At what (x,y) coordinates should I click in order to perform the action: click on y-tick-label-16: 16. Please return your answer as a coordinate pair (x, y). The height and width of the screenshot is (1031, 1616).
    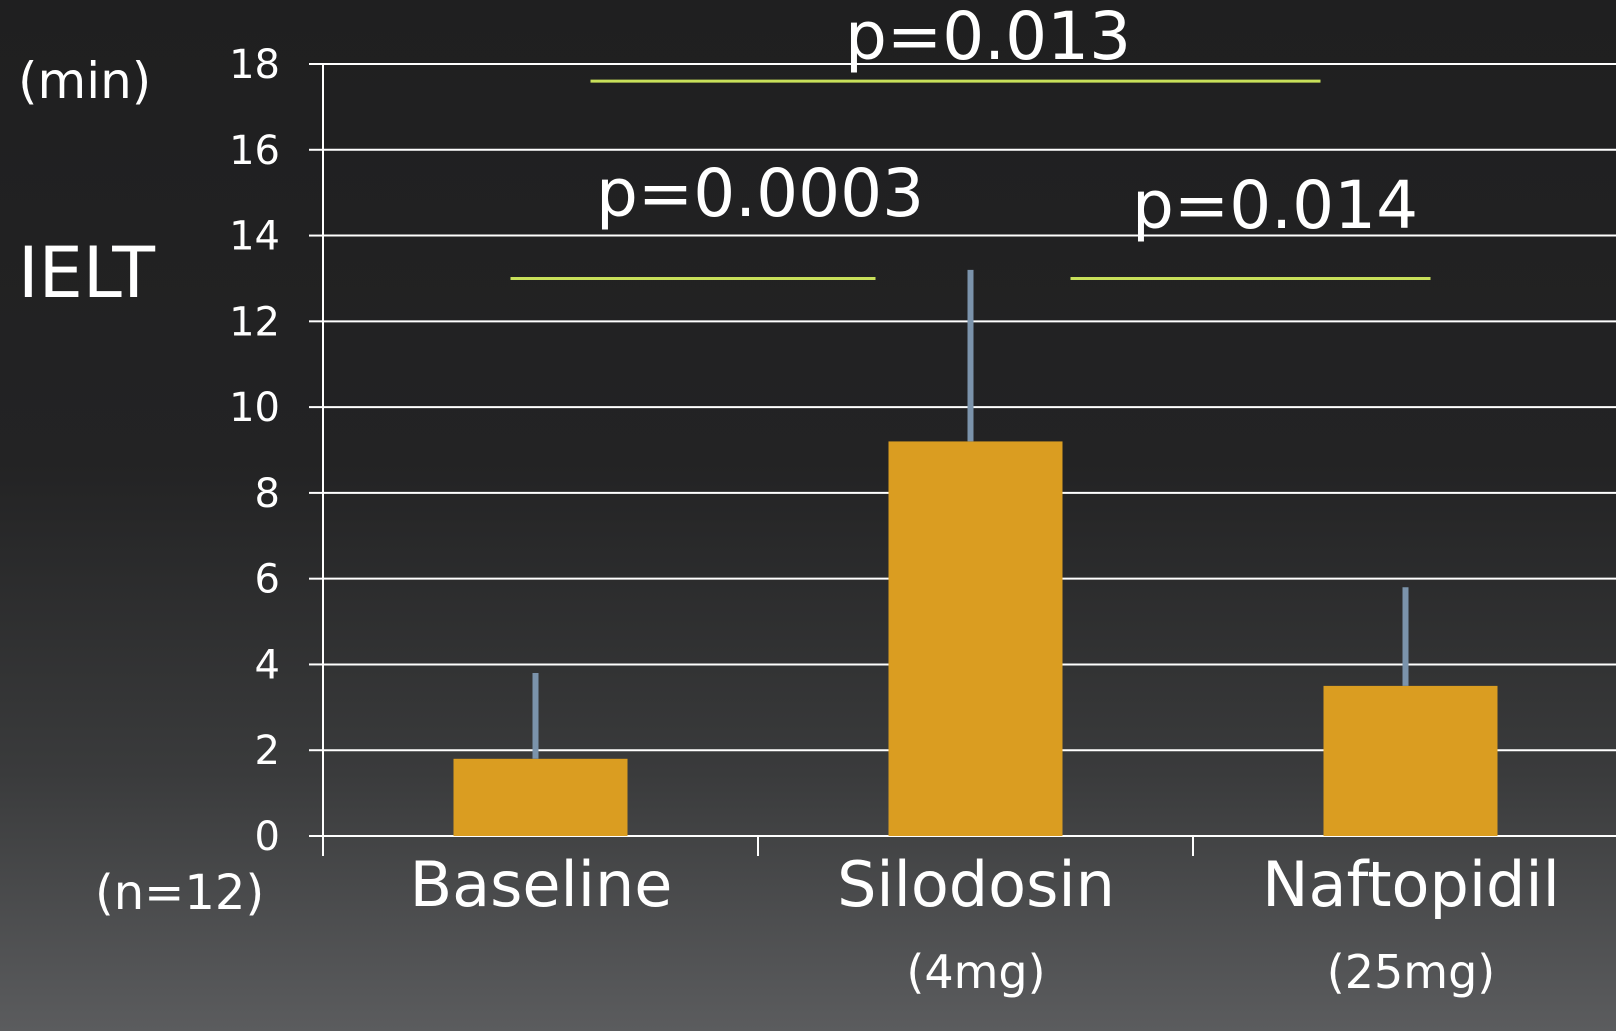
    Looking at the image, I should click on (254, 151).